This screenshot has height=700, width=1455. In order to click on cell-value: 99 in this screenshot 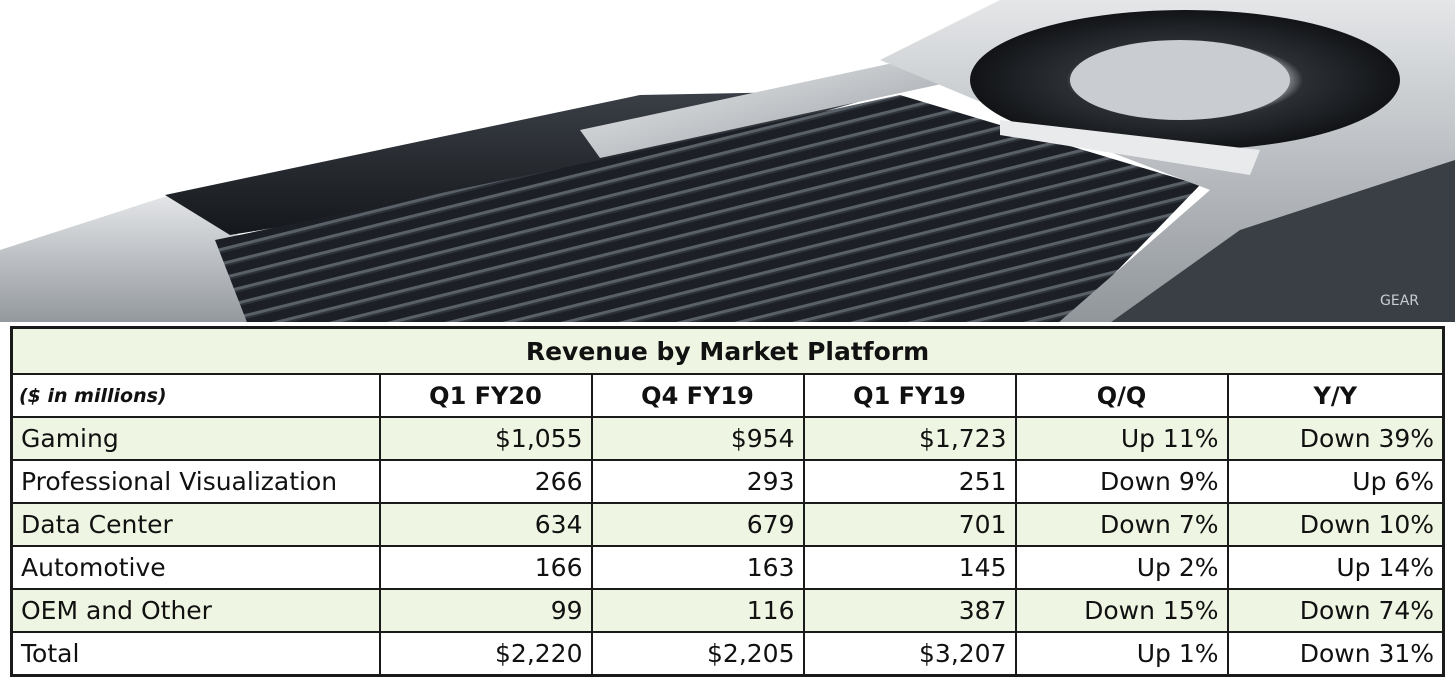, I will do `click(485, 610)`.